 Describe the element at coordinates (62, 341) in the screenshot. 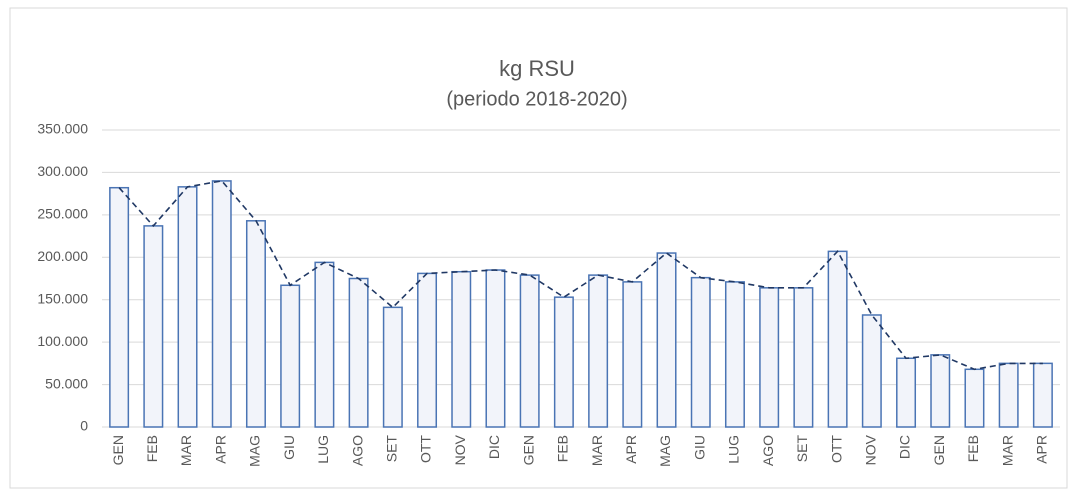

I see `y-tick-label: 100.000` at that location.